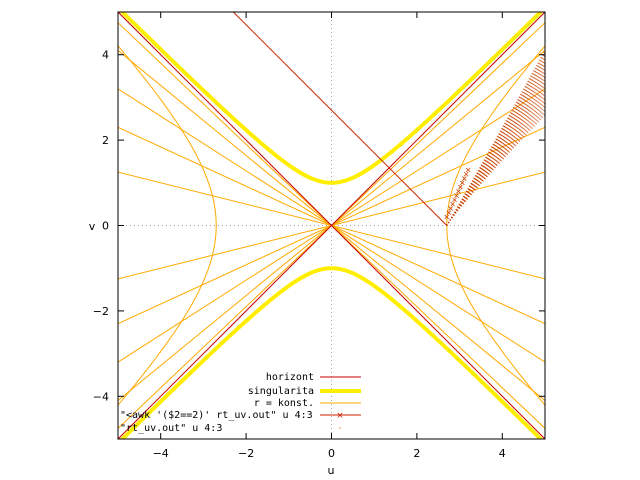 The width and height of the screenshot is (640, 480). What do you see at coordinates (105, 140) in the screenshot?
I see `y-tick-label-3: 2` at bounding box center [105, 140].